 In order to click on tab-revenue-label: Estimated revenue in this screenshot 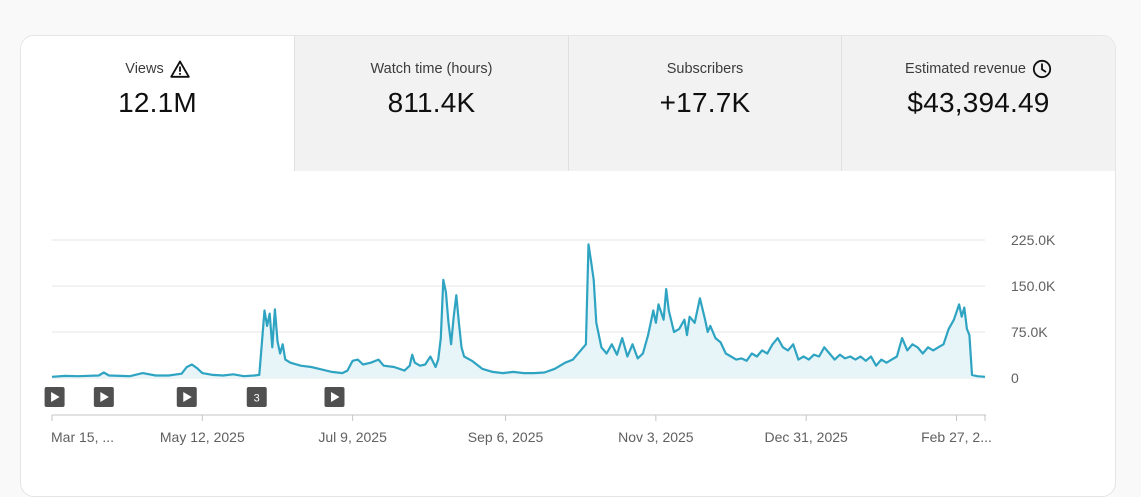, I will do `click(965, 69)`.